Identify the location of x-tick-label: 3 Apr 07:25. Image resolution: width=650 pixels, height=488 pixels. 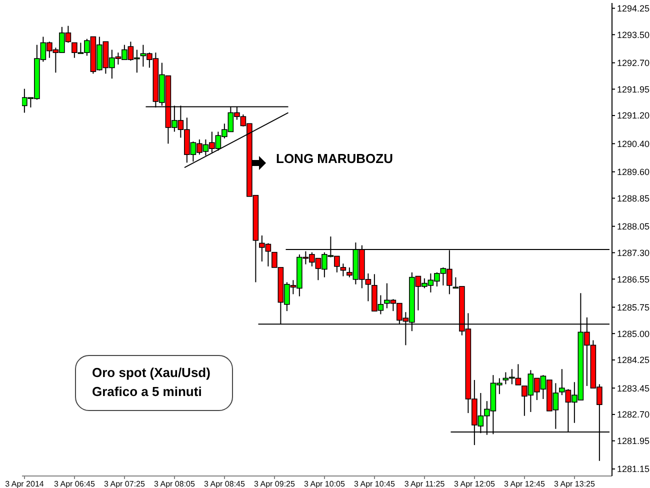
(125, 484).